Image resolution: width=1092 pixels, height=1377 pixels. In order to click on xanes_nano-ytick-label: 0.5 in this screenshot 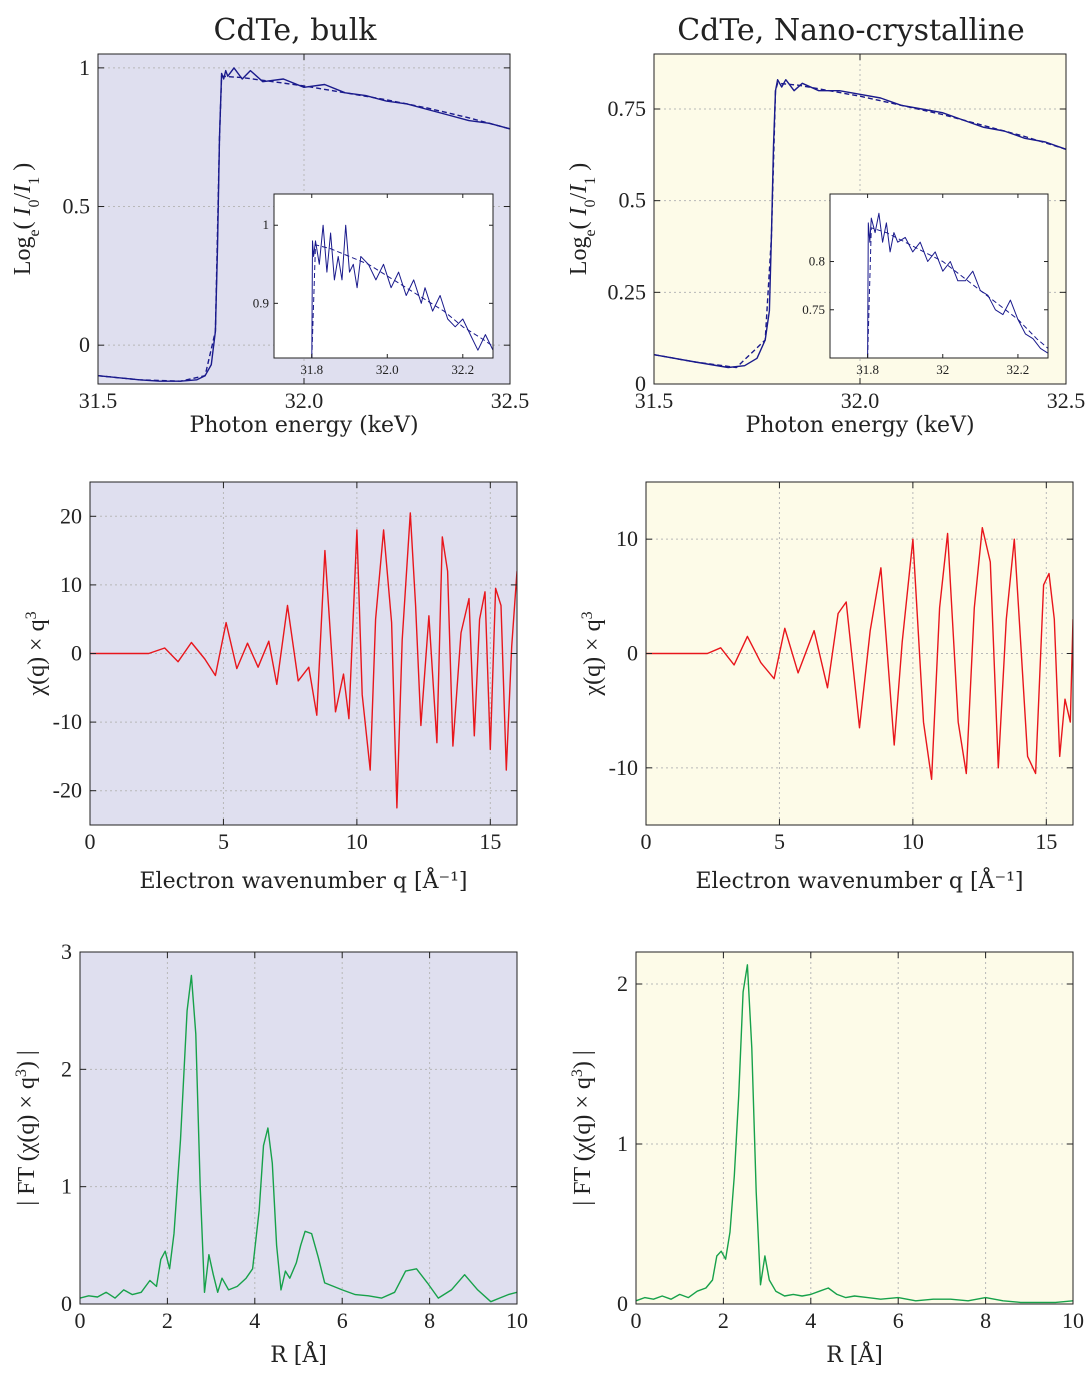, I will do `click(633, 200)`.